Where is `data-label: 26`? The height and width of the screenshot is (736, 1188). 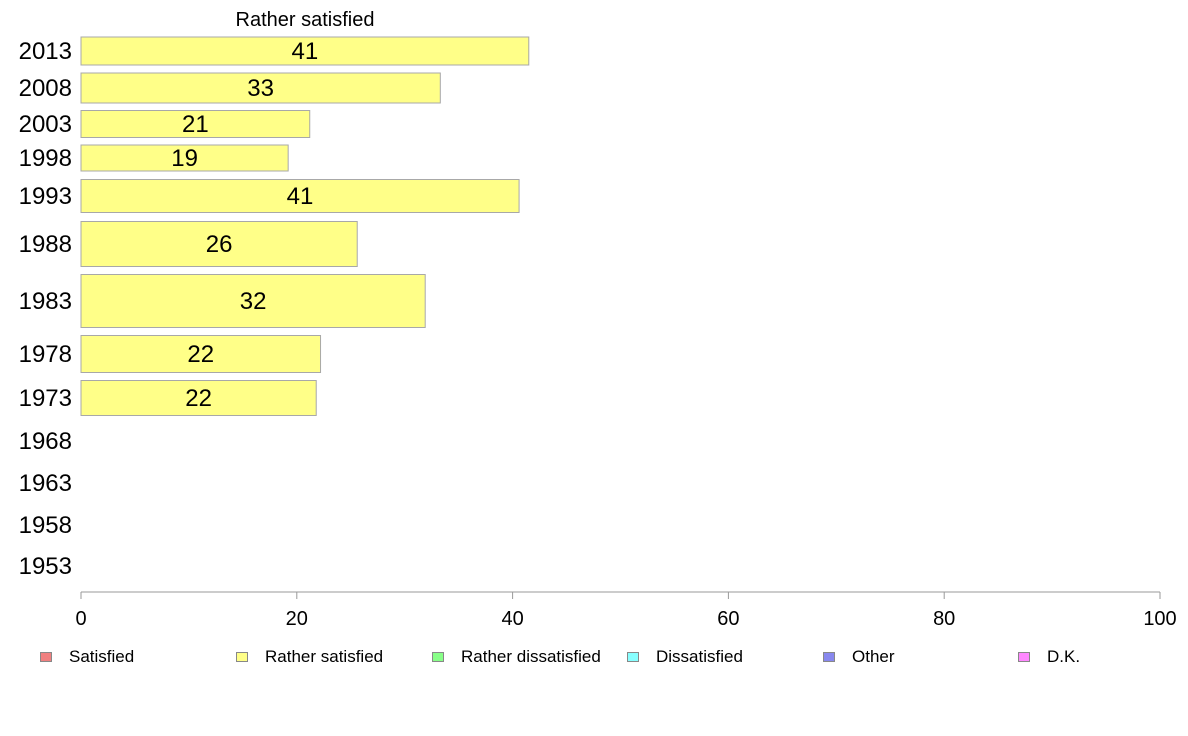 data-label: 26 is located at coordinates (219, 244).